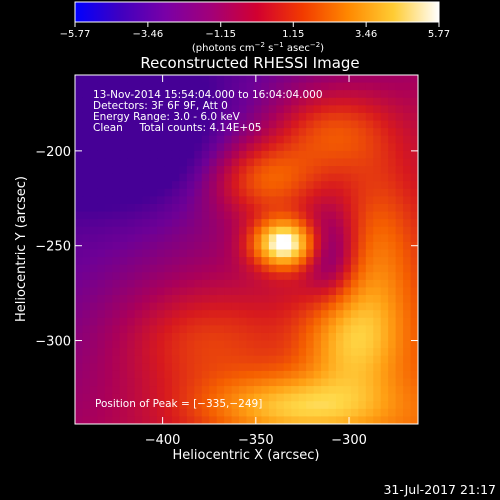 This screenshot has width=500, height=500. Describe the element at coordinates (53, 152) in the screenshot. I see `y-tick-label: −200` at that location.